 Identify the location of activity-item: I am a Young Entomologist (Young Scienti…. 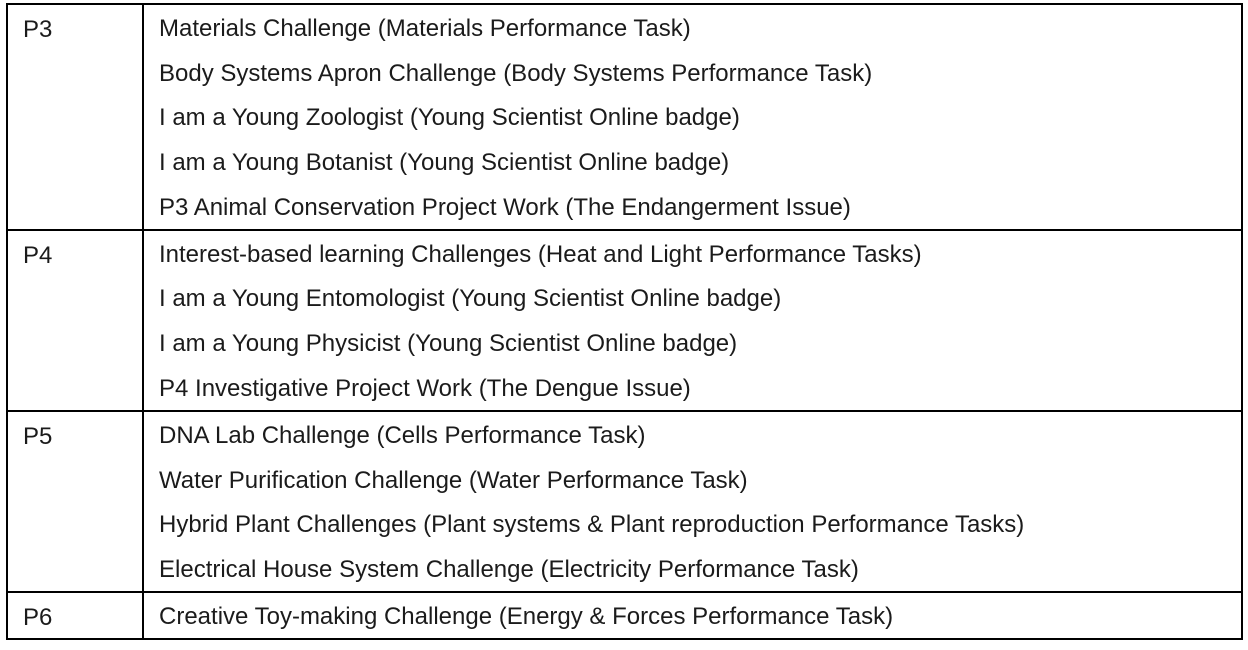
(470, 299).